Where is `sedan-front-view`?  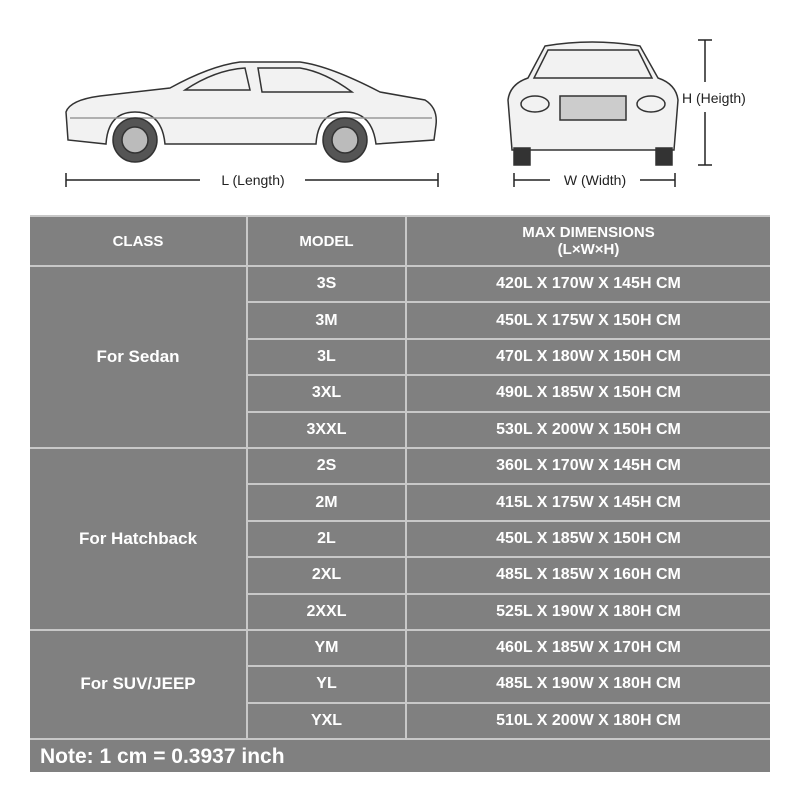
sedan-front-view is located at coordinates (593, 103).